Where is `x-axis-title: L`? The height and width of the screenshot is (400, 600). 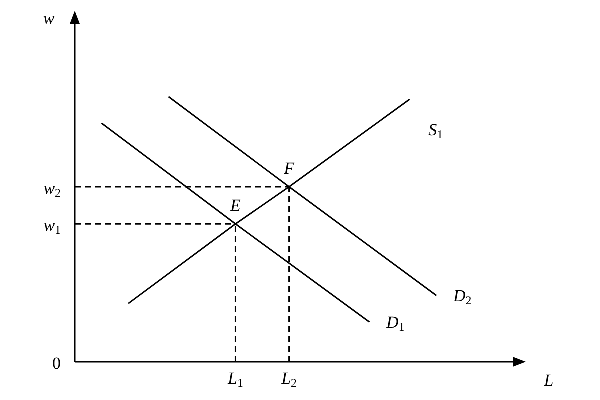 x-axis-title: L is located at coordinates (548, 380).